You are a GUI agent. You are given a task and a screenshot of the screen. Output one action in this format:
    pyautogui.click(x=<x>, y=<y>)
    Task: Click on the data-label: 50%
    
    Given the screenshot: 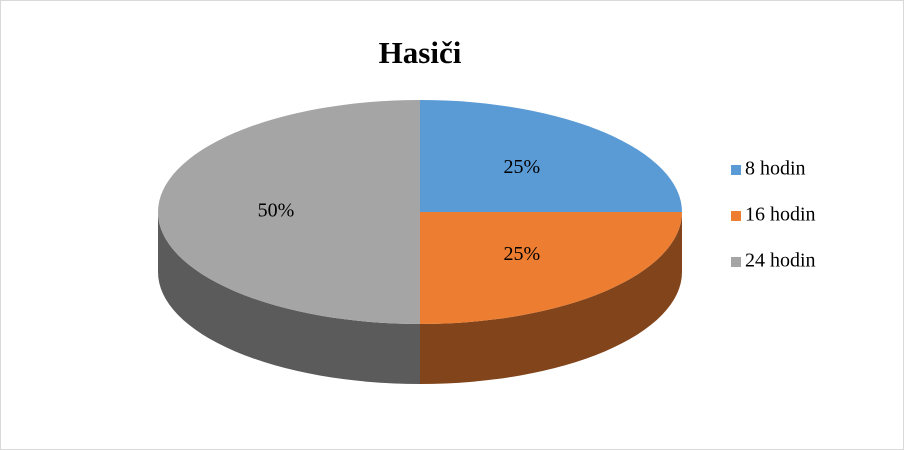 What is the action you would take?
    pyautogui.click(x=276, y=211)
    